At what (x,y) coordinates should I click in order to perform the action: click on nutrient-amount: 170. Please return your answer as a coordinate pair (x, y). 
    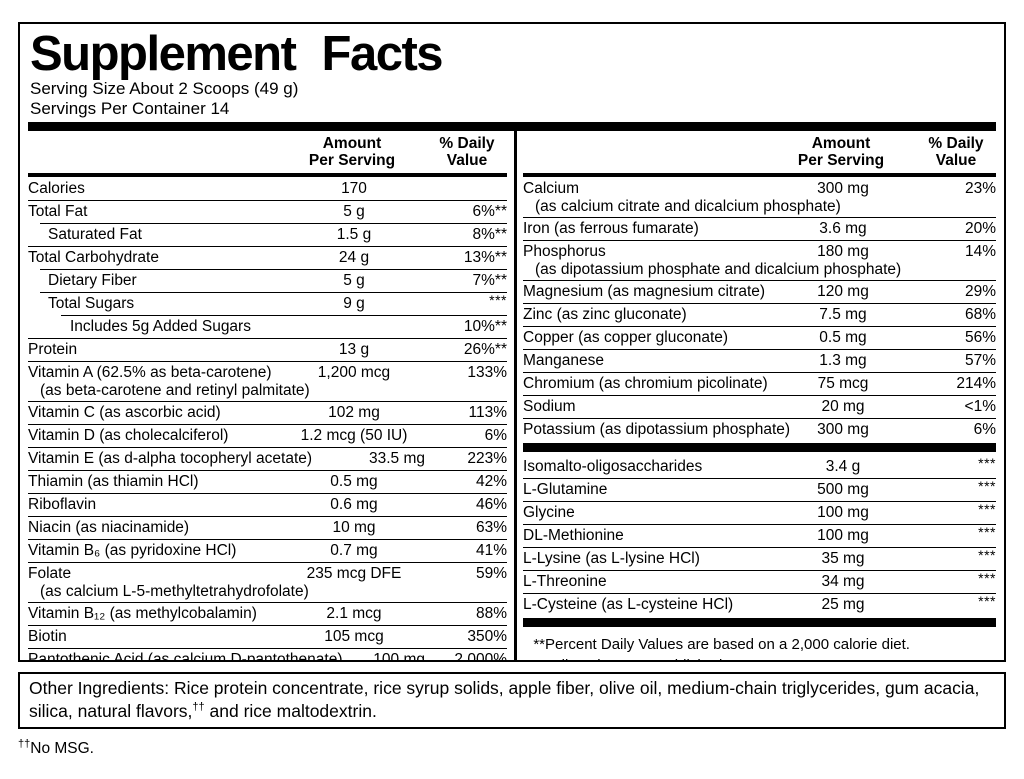
    Looking at the image, I should click on (354, 189).